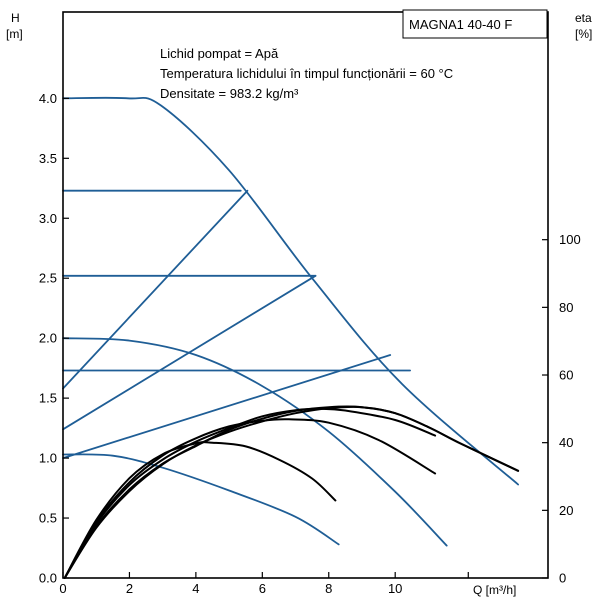 The width and height of the screenshot is (600, 601). I want to click on x-tick-label: 0, so click(62, 588).